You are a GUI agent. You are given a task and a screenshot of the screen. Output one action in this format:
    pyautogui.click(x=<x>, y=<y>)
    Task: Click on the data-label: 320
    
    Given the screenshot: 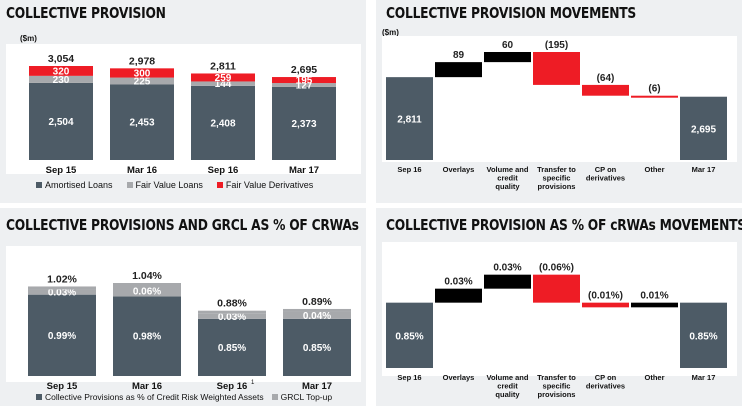 What is the action you would take?
    pyautogui.click(x=61, y=71)
    